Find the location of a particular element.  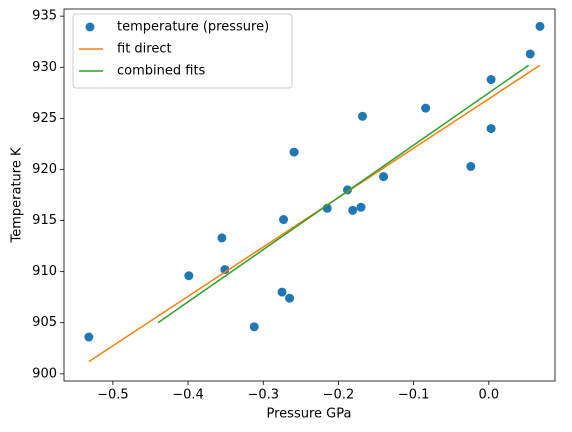

x-tick-label: −0.3 is located at coordinates (263, 395).